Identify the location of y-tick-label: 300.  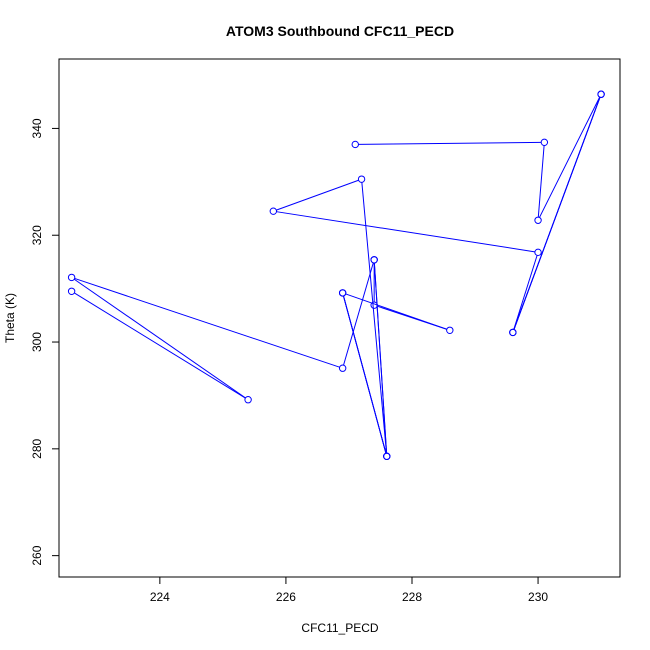
(37, 342).